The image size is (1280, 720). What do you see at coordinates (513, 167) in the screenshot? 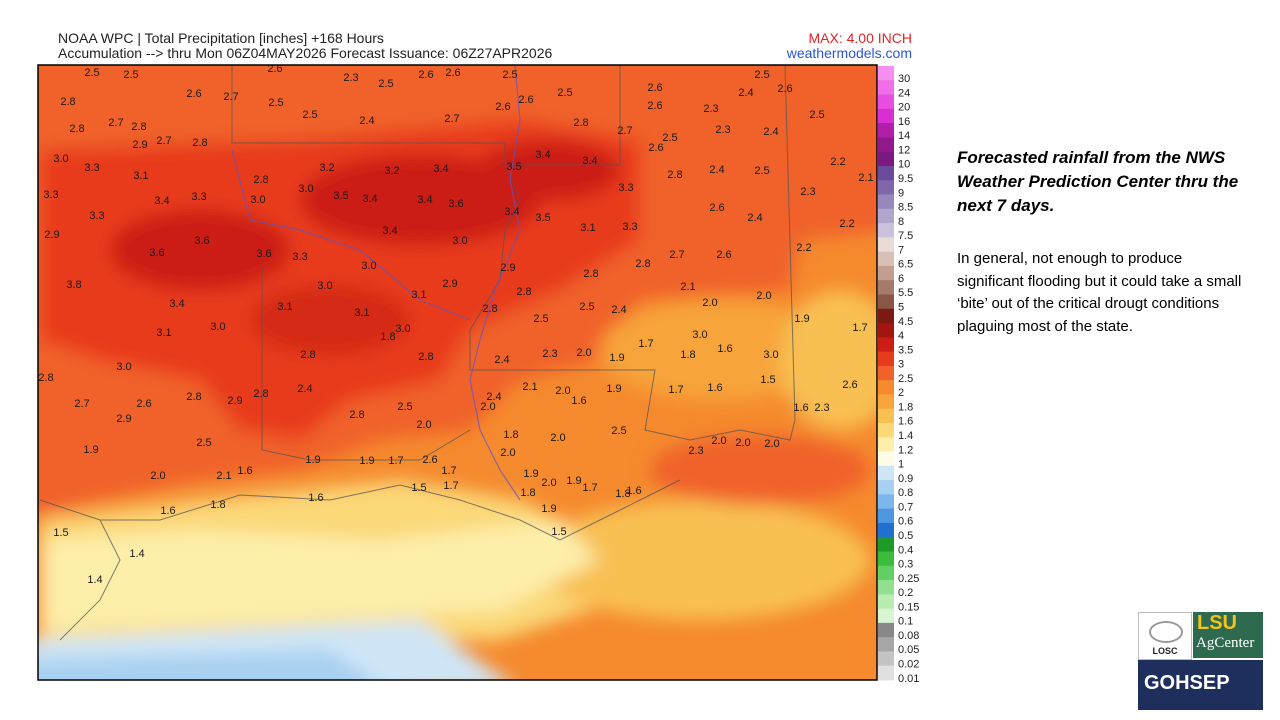
I see `map-value-label: 3.5` at bounding box center [513, 167].